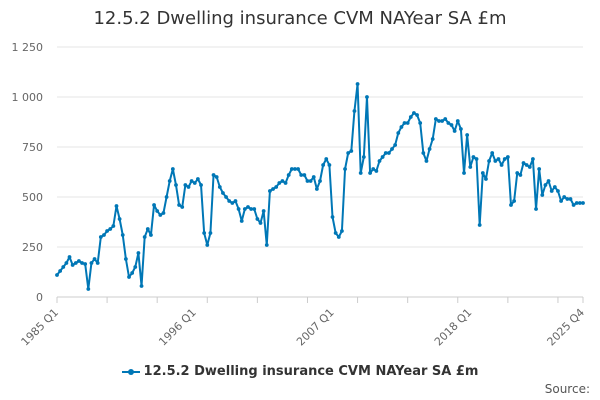  I want to click on y-tick-label: 1 000, so click(28, 97).